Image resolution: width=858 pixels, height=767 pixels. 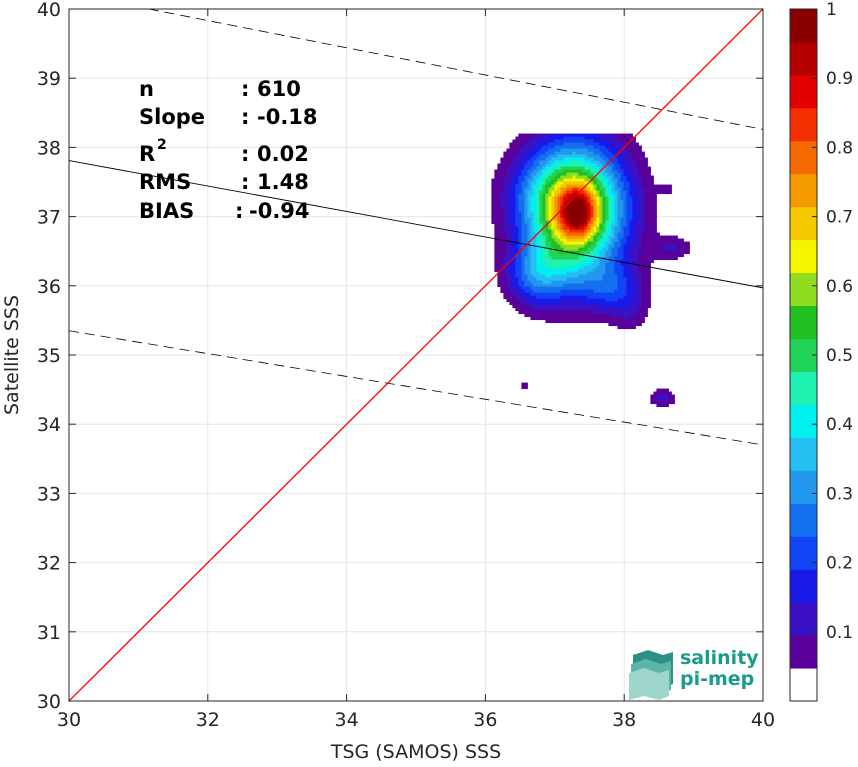 What do you see at coordinates (49, 287) in the screenshot?
I see `y-tick-label: 36` at bounding box center [49, 287].